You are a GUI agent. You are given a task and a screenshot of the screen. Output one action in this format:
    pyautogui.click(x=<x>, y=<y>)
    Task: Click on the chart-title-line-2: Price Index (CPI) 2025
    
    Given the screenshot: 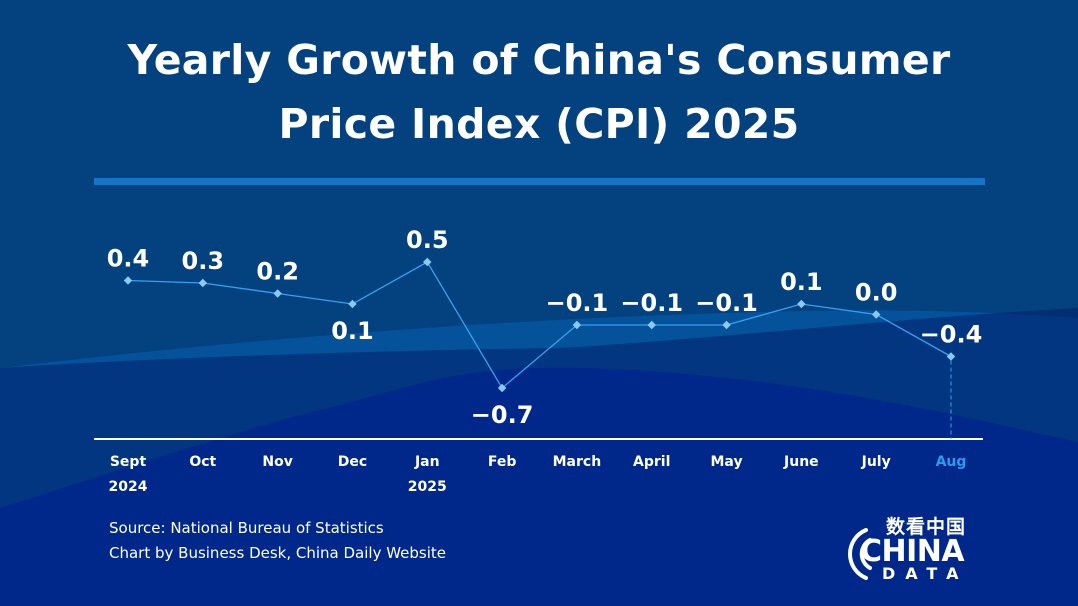 What is the action you would take?
    pyautogui.click(x=539, y=124)
    